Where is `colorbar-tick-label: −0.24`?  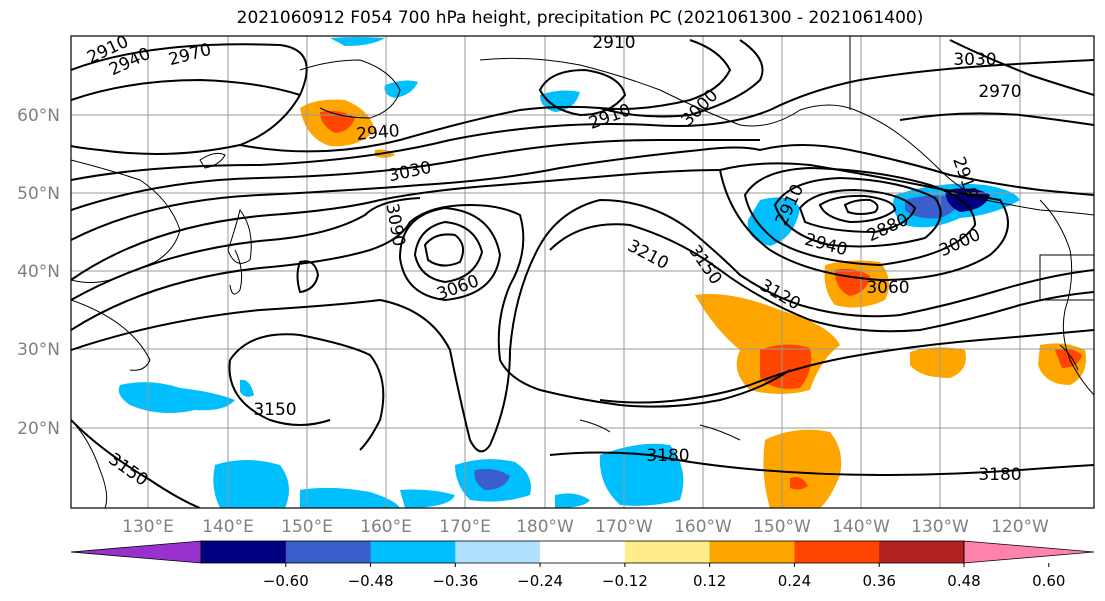 colorbar-tick-label: −0.24 is located at coordinates (540, 581).